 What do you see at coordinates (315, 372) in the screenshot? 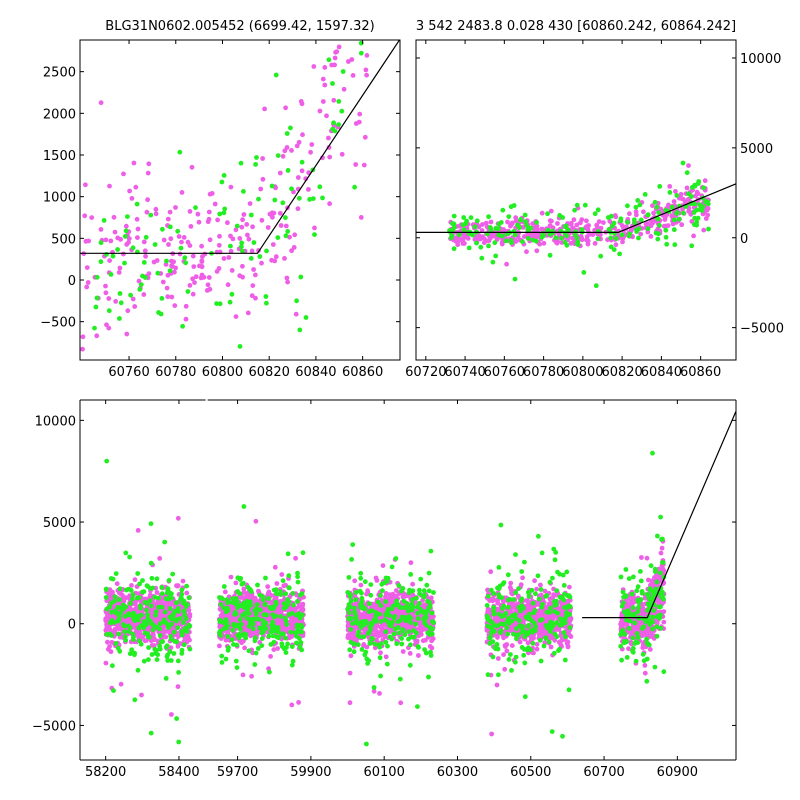
I see `x-tick-label: 60840` at bounding box center [315, 372].